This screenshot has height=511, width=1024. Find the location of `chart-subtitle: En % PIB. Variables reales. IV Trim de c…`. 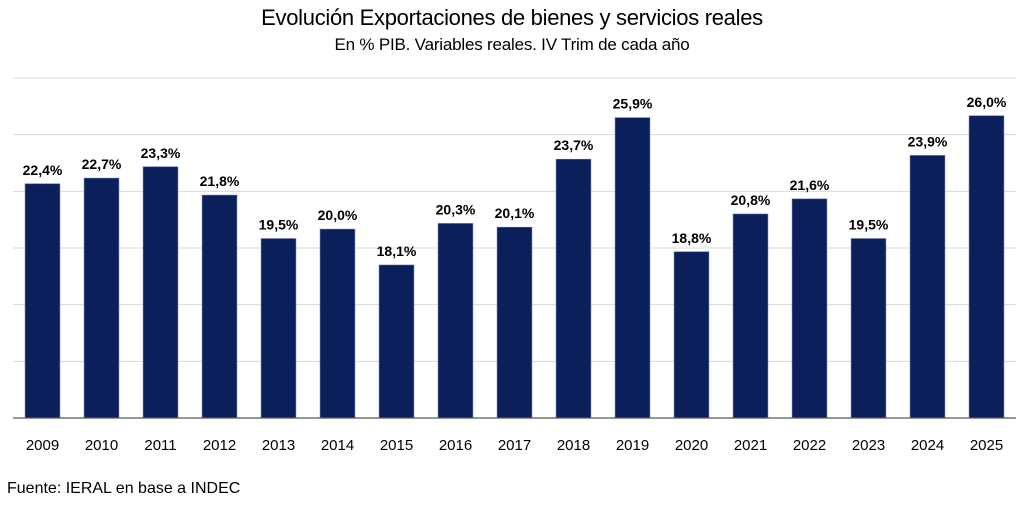

chart-subtitle: En % PIB. Variables reales. IV Trim de c… is located at coordinates (512, 44).